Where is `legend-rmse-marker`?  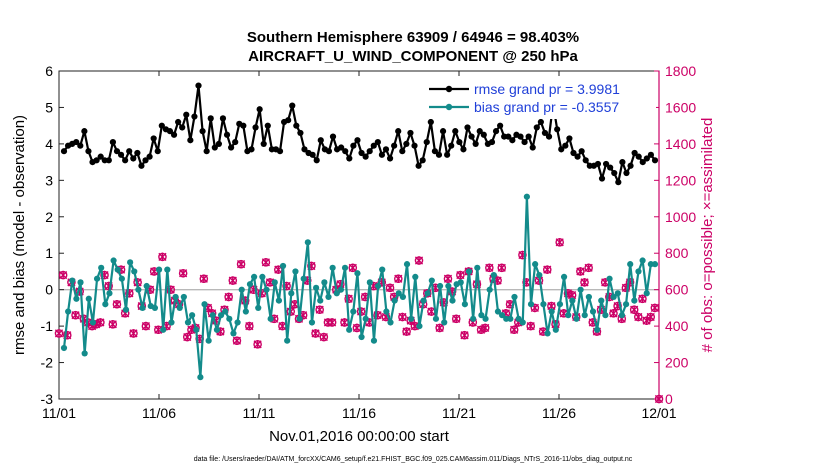
legend-rmse-marker is located at coordinates (449, 89).